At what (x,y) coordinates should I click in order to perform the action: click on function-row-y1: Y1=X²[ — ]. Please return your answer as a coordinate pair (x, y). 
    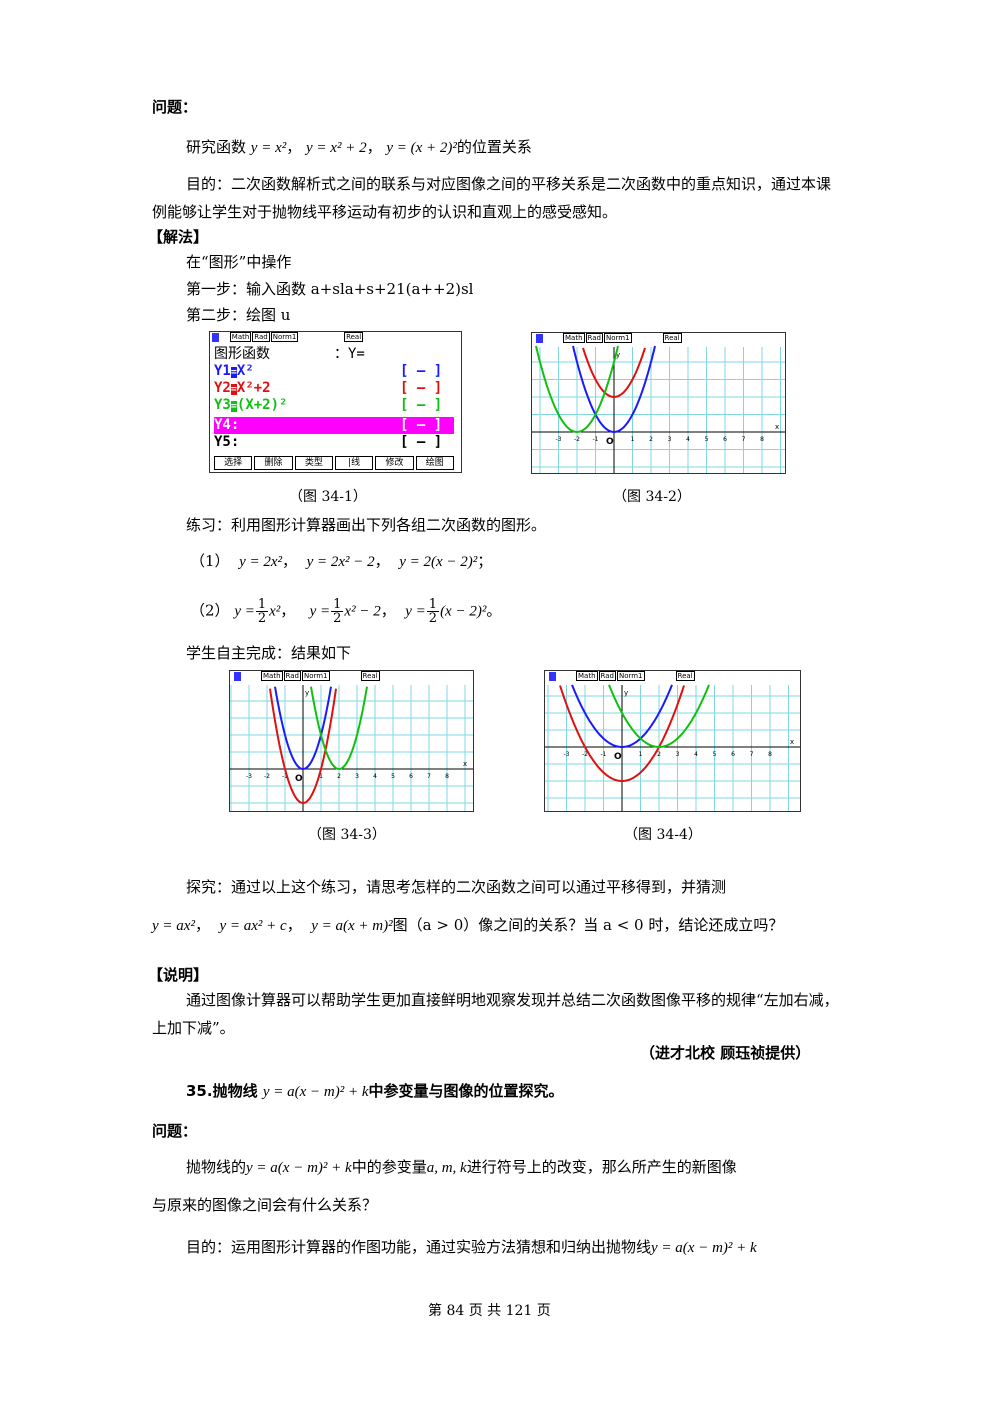
    Looking at the image, I should click on (328, 371).